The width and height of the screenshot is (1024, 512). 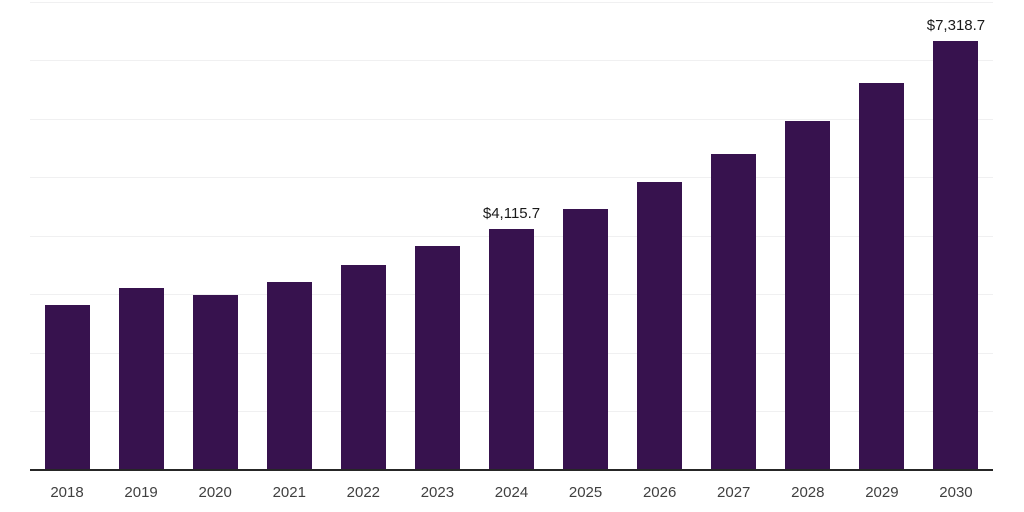 I want to click on bar-2025, so click(x=586, y=339).